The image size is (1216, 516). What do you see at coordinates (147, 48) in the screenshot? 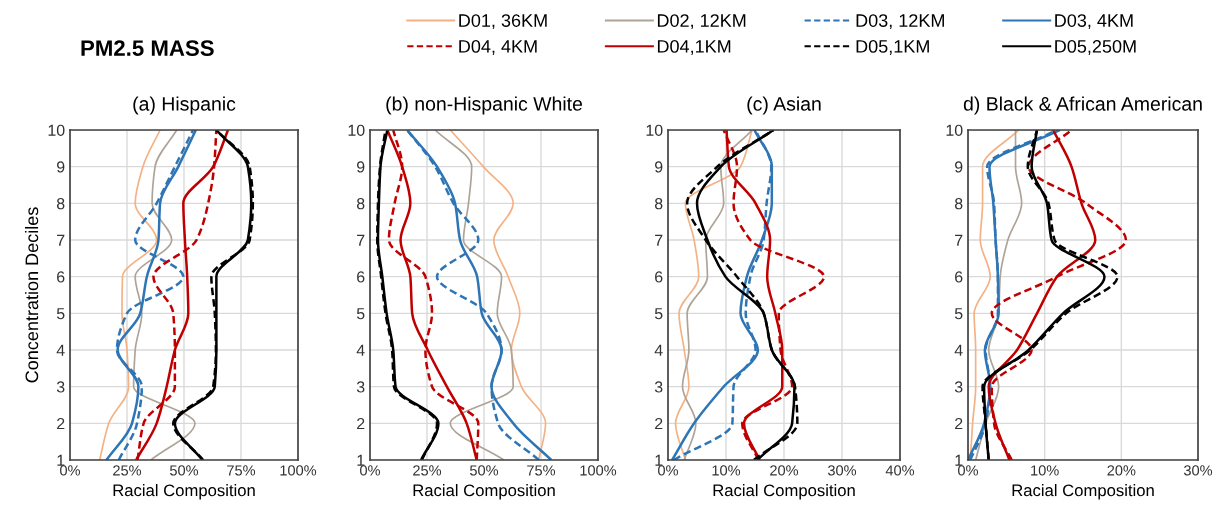
I see `text: PM2.5 MASS` at bounding box center [147, 48].